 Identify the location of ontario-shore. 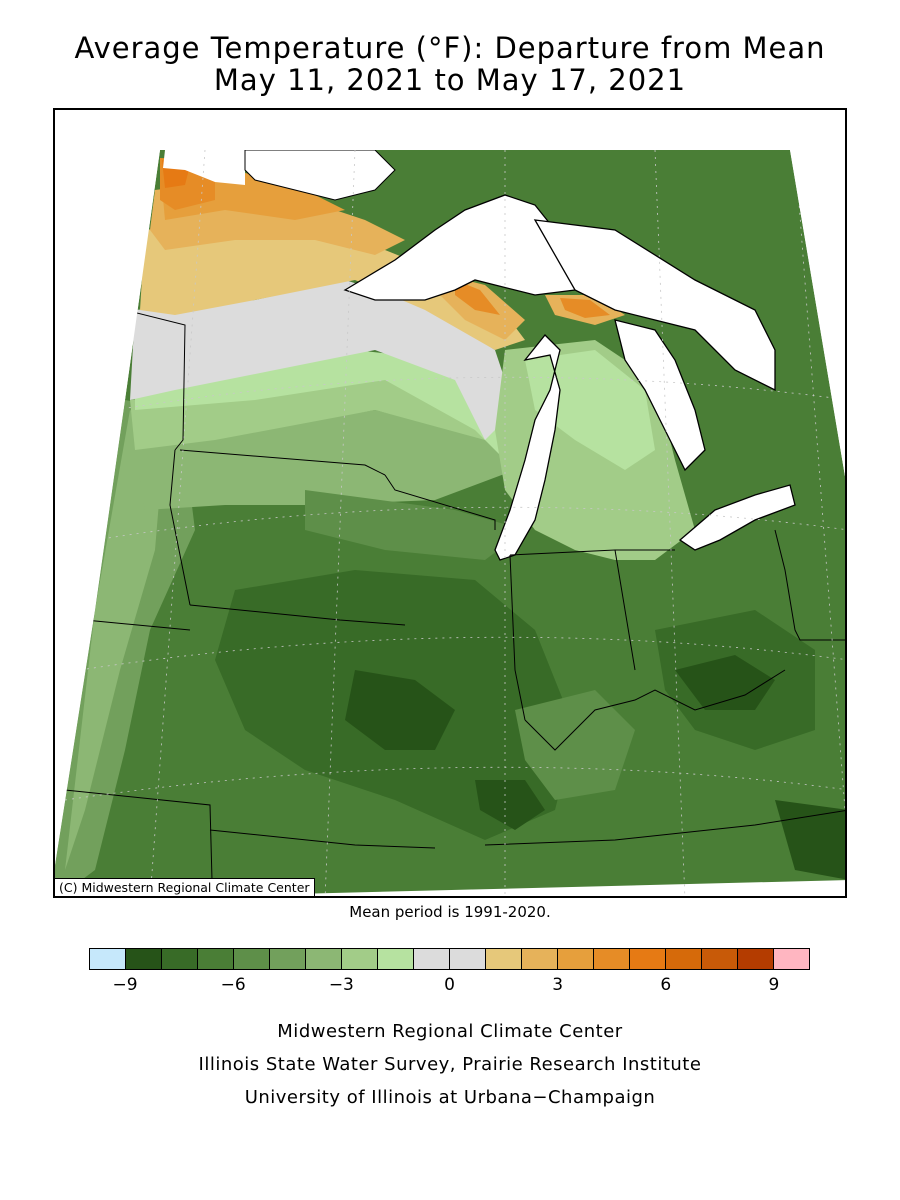
(320, 175).